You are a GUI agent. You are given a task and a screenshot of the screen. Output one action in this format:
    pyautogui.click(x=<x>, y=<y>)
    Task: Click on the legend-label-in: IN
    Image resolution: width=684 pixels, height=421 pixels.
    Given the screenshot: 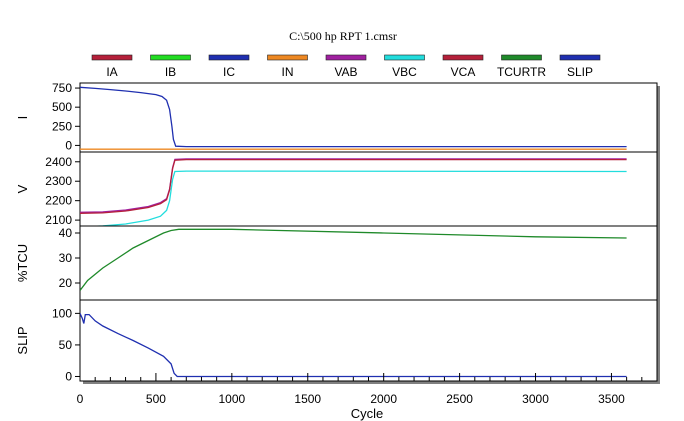 What is the action you would take?
    pyautogui.click(x=288, y=72)
    